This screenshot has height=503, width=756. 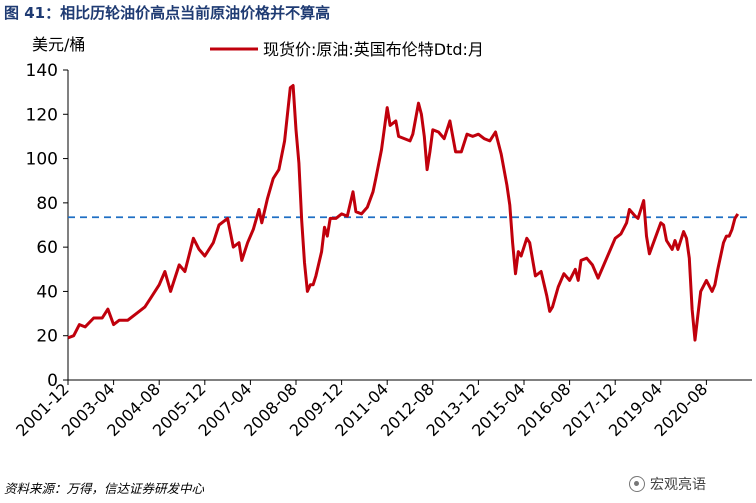 I want to click on y-tick-label: 20, so click(x=47, y=337).